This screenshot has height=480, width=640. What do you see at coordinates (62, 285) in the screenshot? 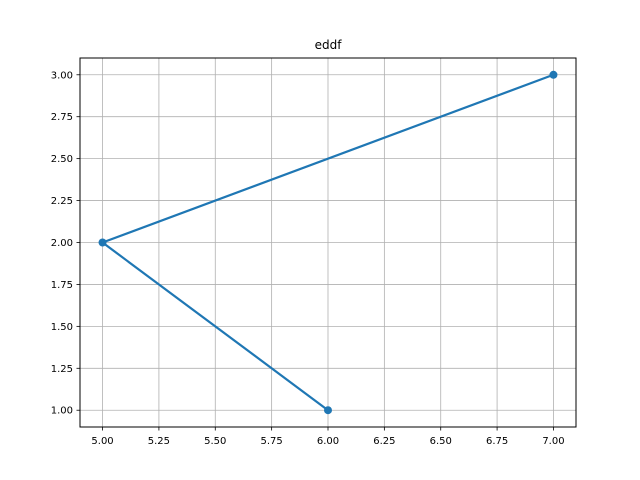
I see `y-tick-label: 1.75` at bounding box center [62, 285].